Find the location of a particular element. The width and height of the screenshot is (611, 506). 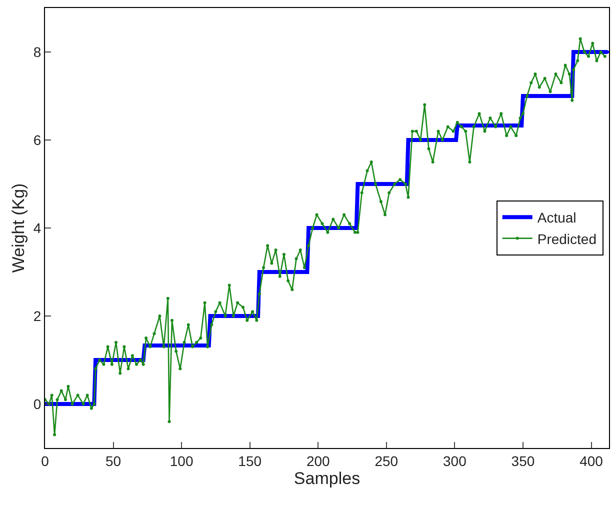

y-tick-label: 0 is located at coordinates (37, 404).